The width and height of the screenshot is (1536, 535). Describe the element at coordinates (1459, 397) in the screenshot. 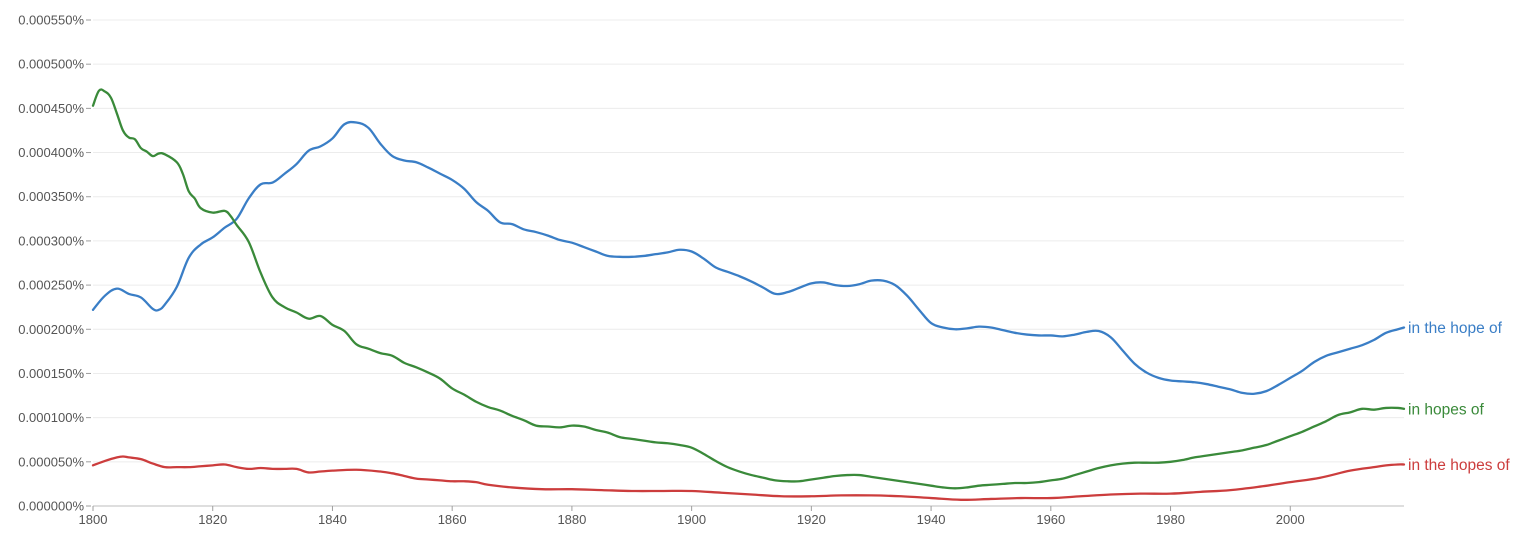

I see `series-labels: in the hope of in hopes of in the hopes of` at that location.